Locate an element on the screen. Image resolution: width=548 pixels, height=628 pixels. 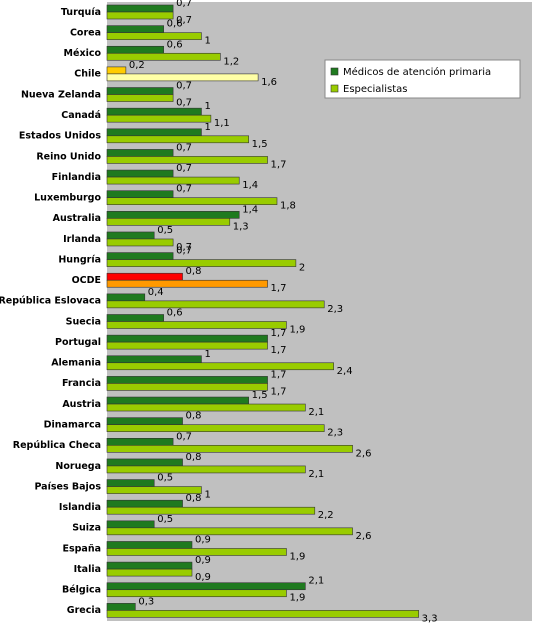
legend is located at coordinates (422, 79).